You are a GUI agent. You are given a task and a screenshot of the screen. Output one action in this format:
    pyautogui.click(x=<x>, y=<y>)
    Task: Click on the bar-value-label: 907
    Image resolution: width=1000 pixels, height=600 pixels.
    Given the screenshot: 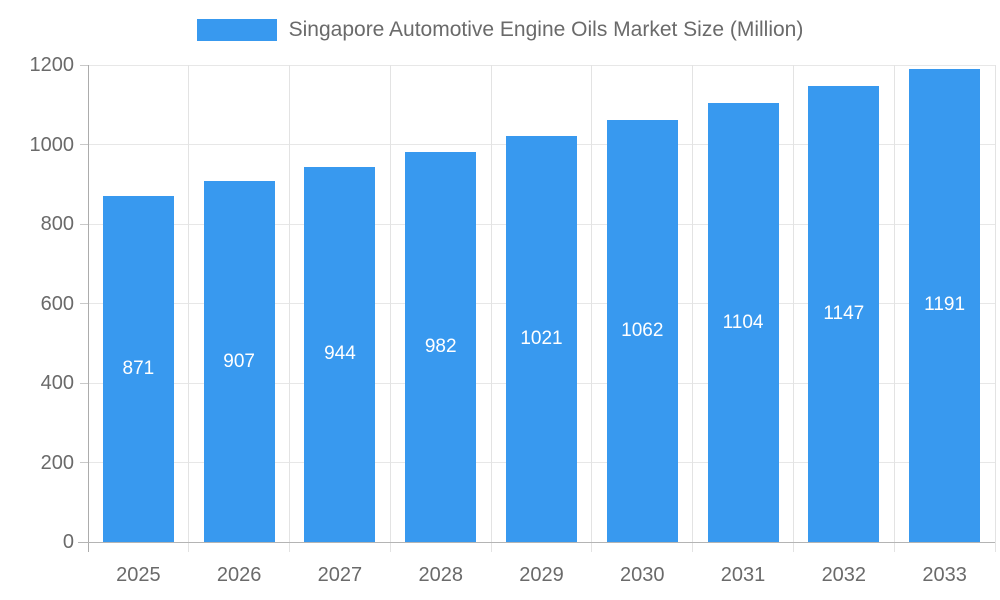 What is the action you would take?
    pyautogui.click(x=239, y=361)
    